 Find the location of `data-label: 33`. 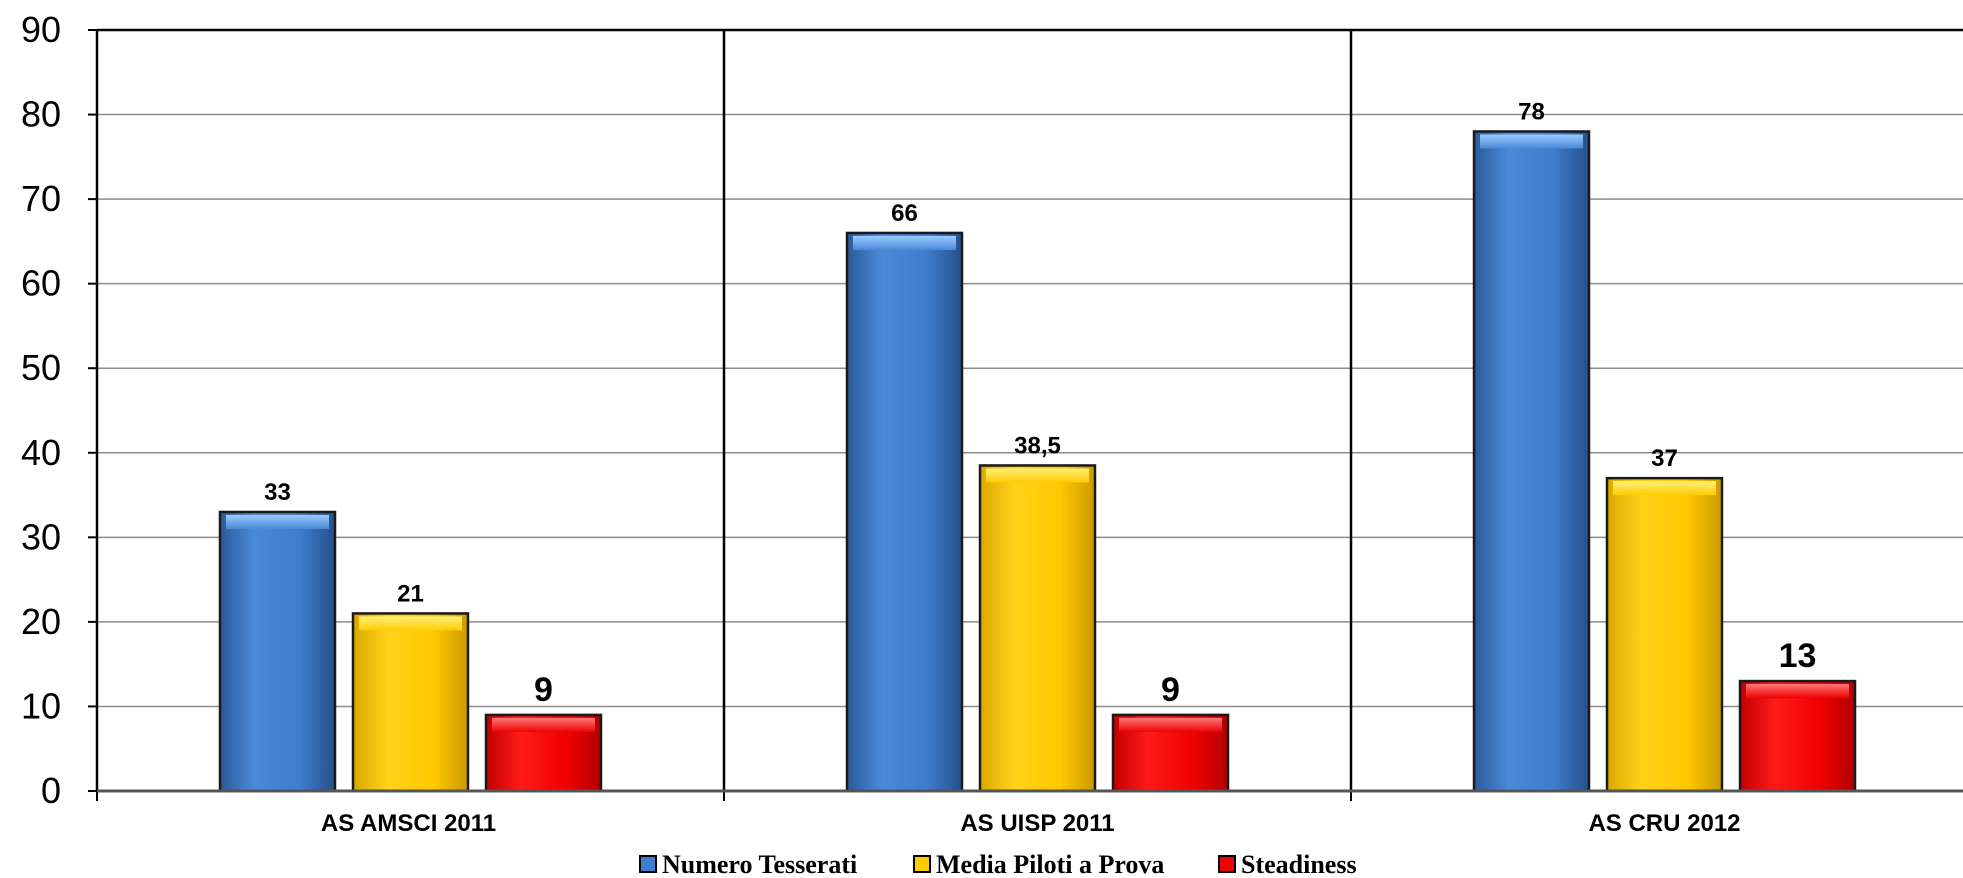

data-label: 33 is located at coordinates (277, 492).